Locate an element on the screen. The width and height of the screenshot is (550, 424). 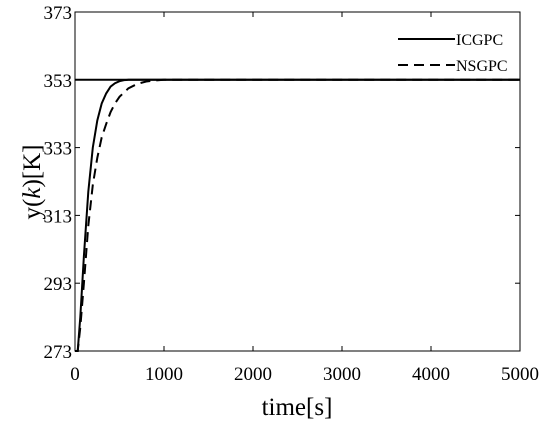
y-axis-label-prefix: y( is located at coordinates (32, 209).